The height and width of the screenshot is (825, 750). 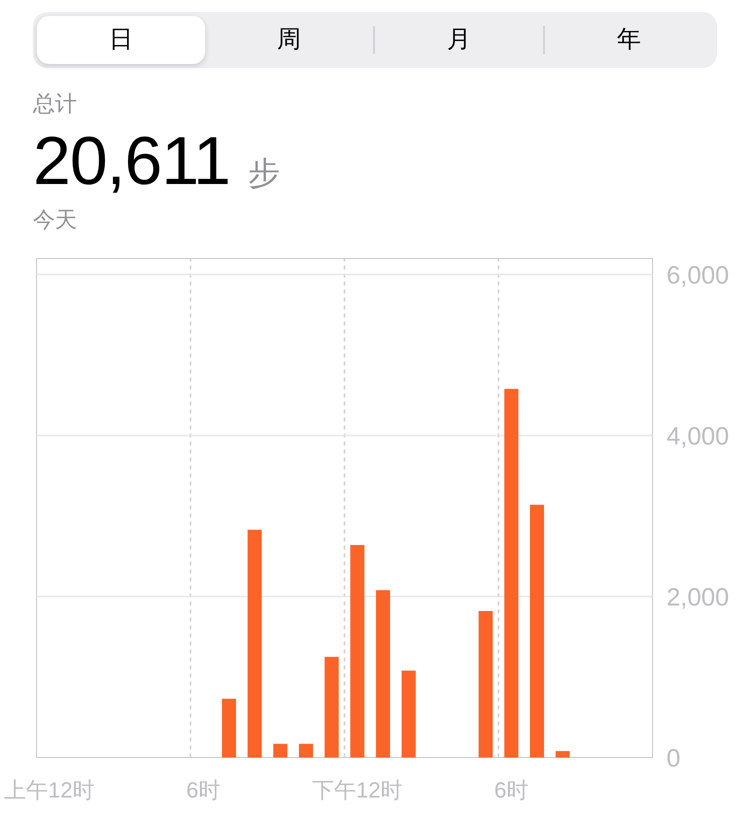 I want to click on y-tick-label: 0, so click(x=673, y=758).